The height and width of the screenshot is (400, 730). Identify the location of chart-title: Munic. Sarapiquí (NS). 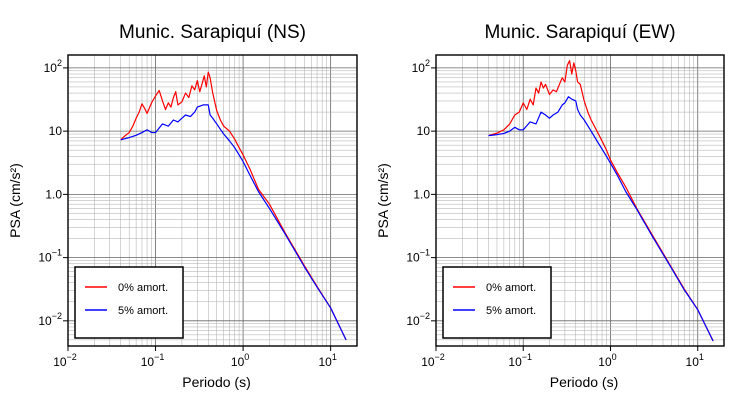
(212, 32).